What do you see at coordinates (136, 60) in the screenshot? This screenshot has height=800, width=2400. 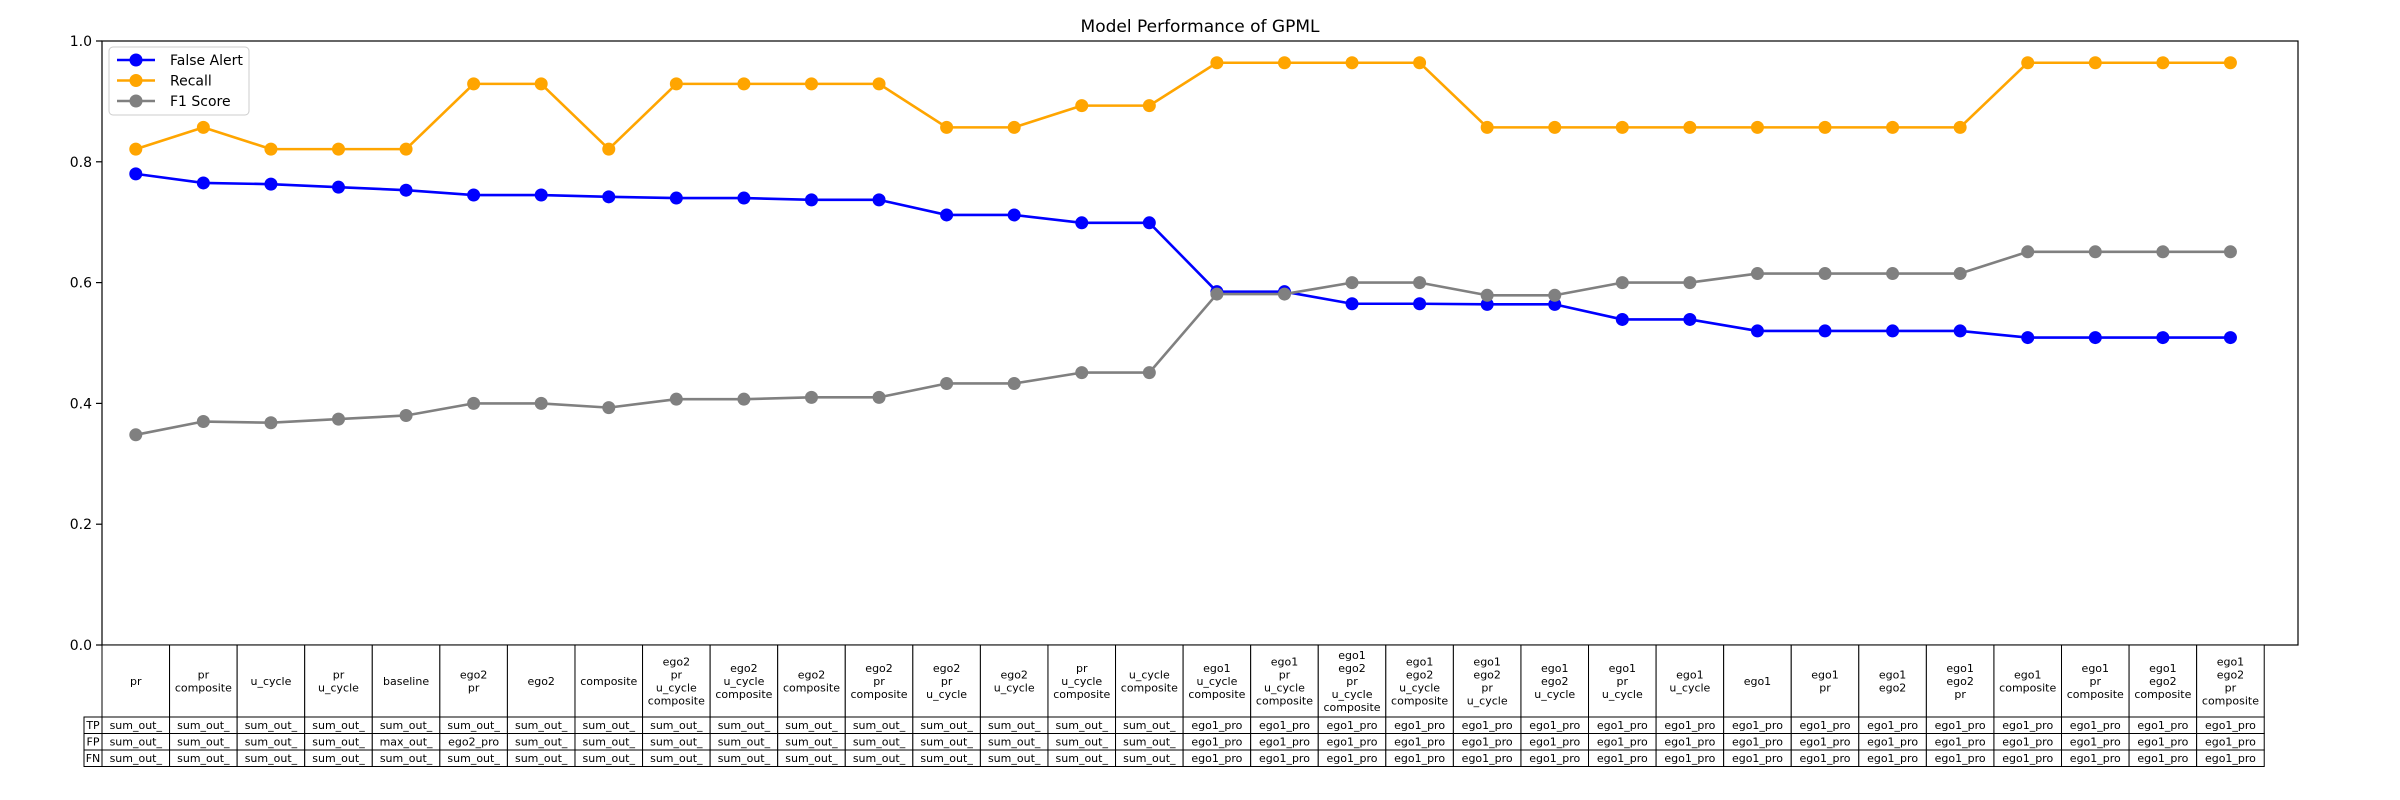 I see `legend-marker` at bounding box center [136, 60].